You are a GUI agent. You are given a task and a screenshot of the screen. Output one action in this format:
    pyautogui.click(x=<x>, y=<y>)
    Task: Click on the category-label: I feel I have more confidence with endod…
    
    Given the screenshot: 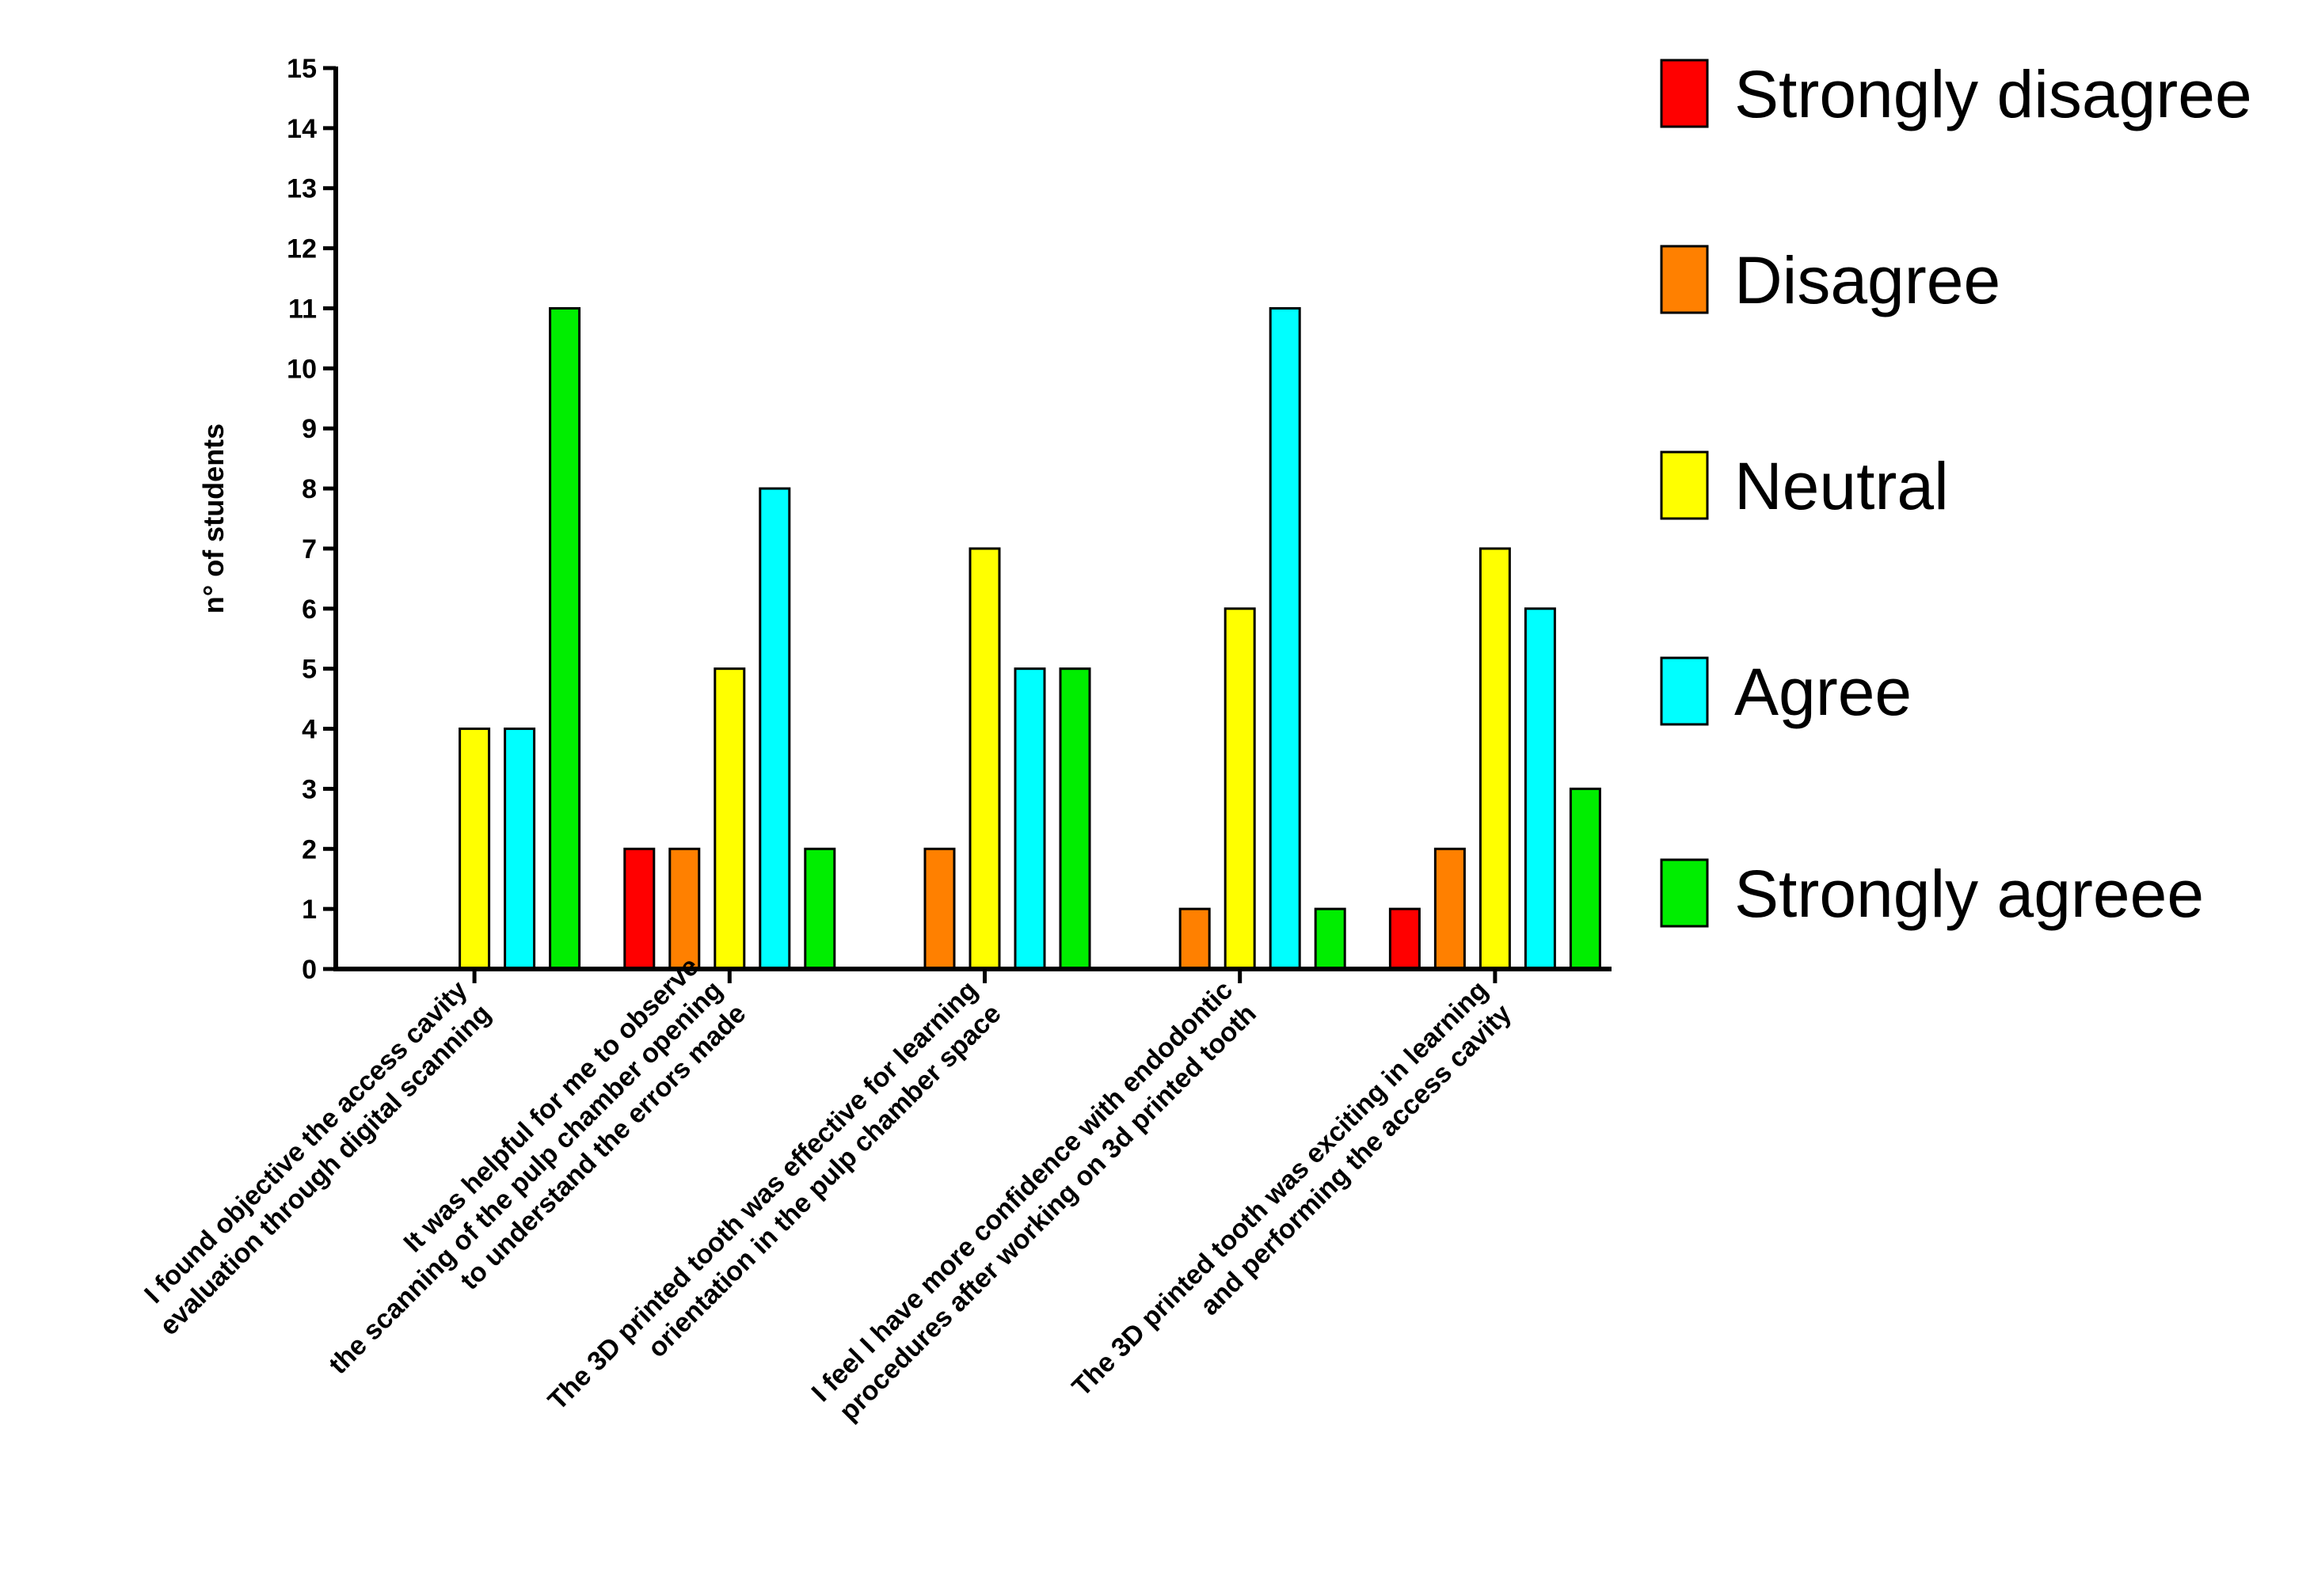 What is the action you would take?
    pyautogui.click(x=1034, y=1201)
    